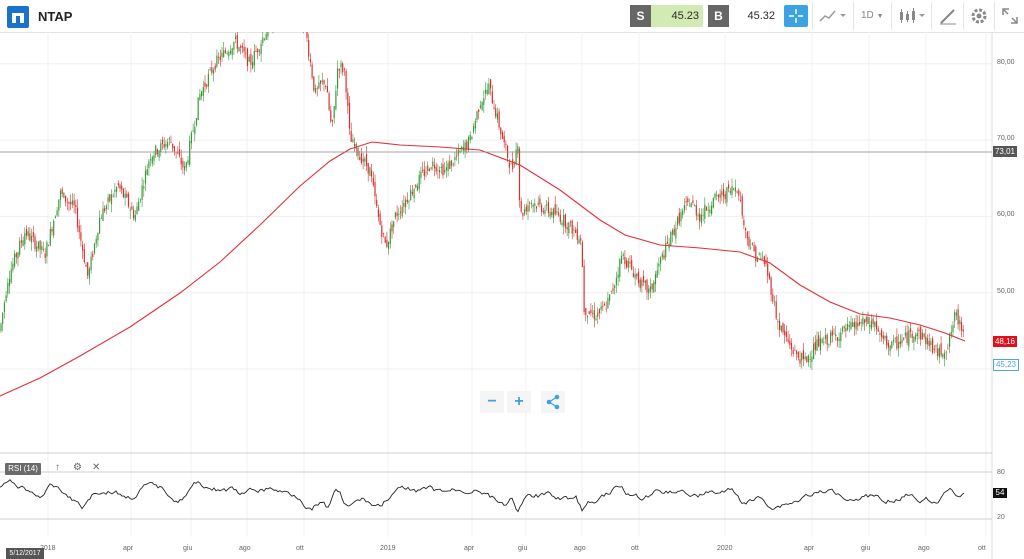 The width and height of the screenshot is (1024, 559). What do you see at coordinates (754, 16) in the screenshot?
I see `buy-price: 45.32` at bounding box center [754, 16].